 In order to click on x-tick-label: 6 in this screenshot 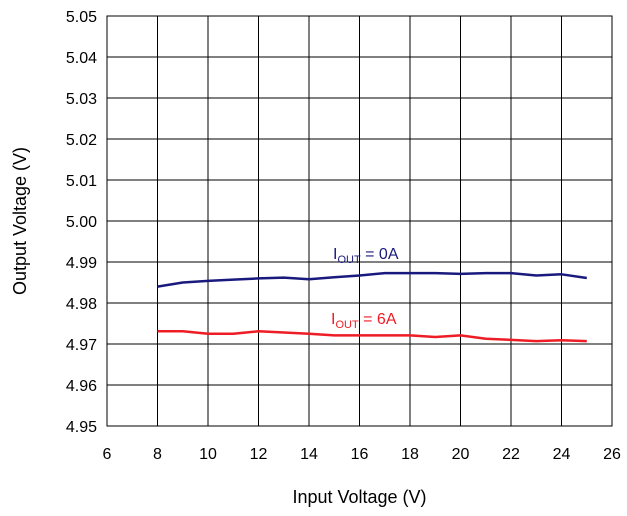, I will do `click(107, 454)`.